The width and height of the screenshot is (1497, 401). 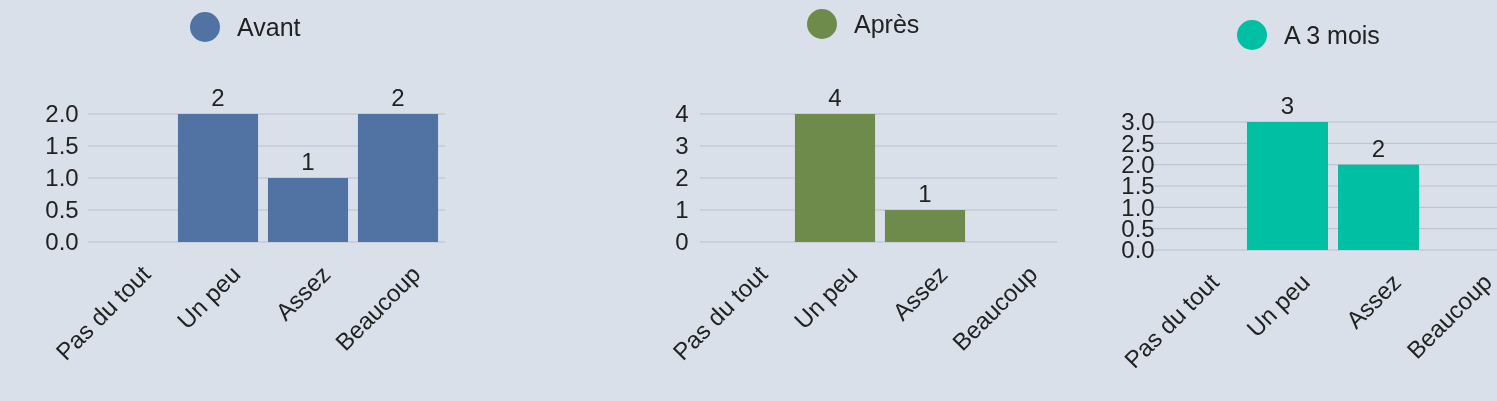 I want to click on y-tick-label: 2.0, so click(x=62, y=114).